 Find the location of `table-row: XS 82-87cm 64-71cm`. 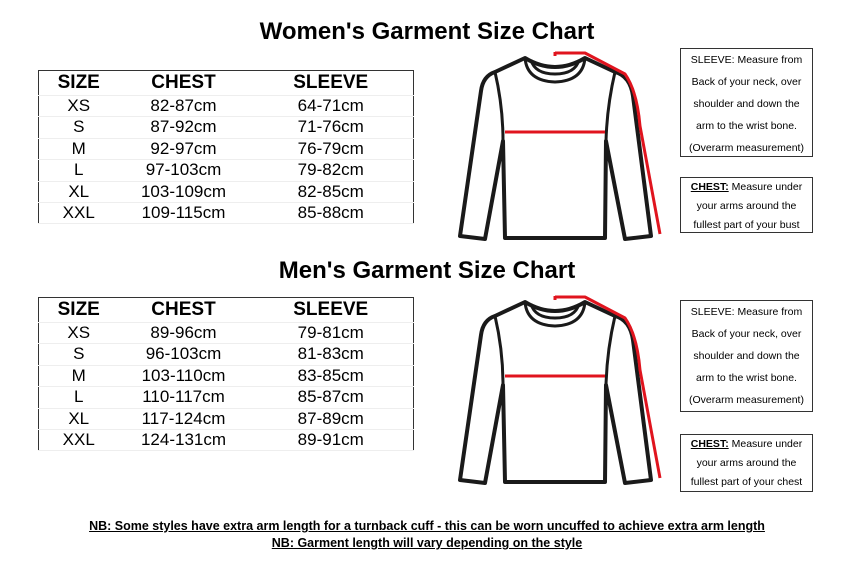

table-row: XS 82-87cm 64-71cm is located at coordinates (226, 106).